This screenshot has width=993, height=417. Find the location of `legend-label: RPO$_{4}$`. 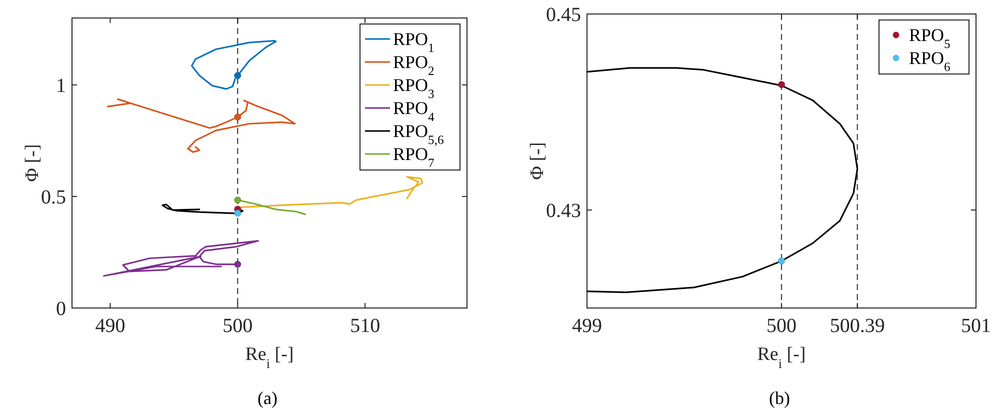

legend-label: RPO$_{4}$ is located at coordinates (414, 111).